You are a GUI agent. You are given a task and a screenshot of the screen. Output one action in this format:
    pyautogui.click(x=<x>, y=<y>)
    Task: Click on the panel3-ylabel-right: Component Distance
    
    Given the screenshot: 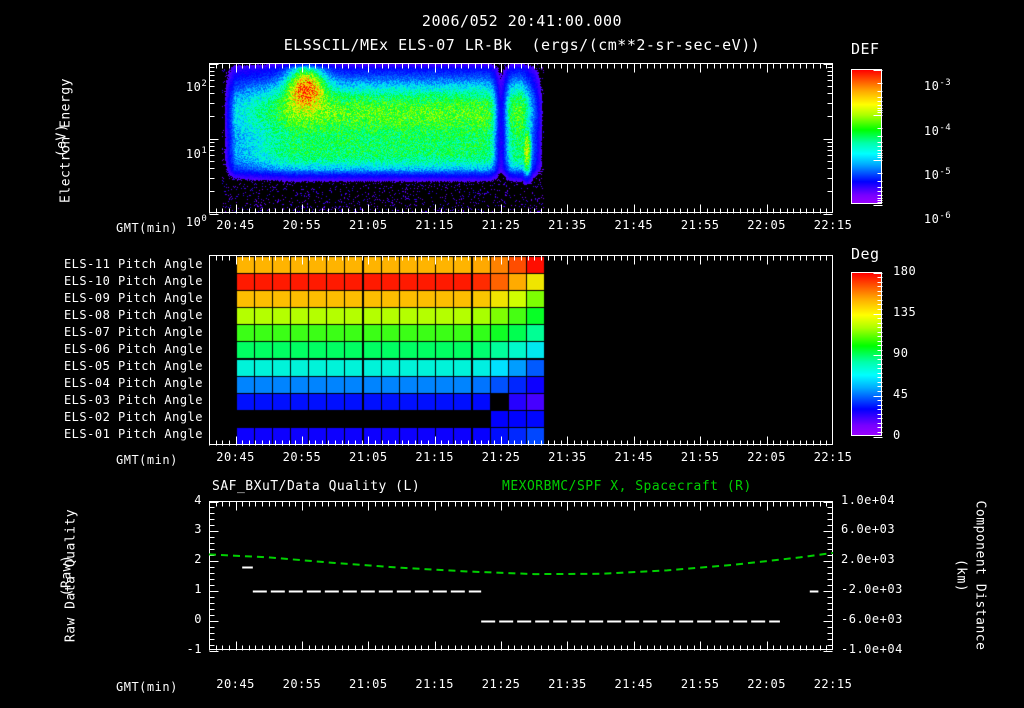 What is the action you would take?
    pyautogui.click(x=980, y=575)
    